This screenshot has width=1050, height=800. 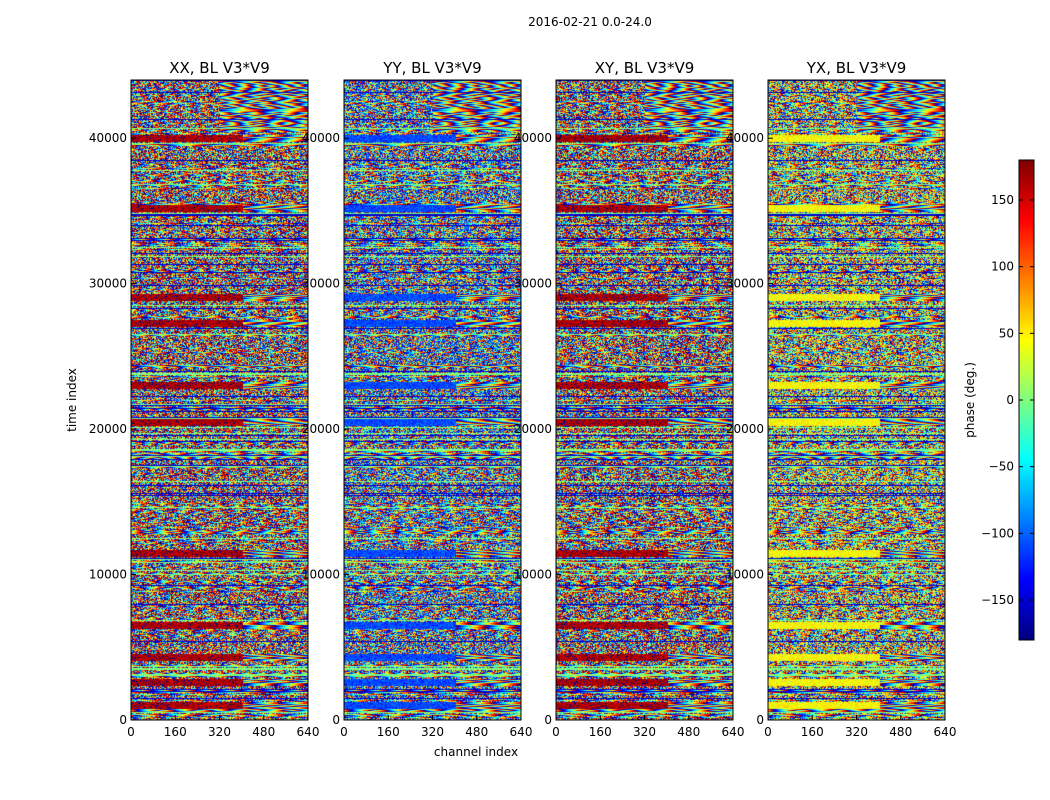 What do you see at coordinates (1001, 467) in the screenshot?
I see `colorbar-tick-label: −50` at bounding box center [1001, 467].